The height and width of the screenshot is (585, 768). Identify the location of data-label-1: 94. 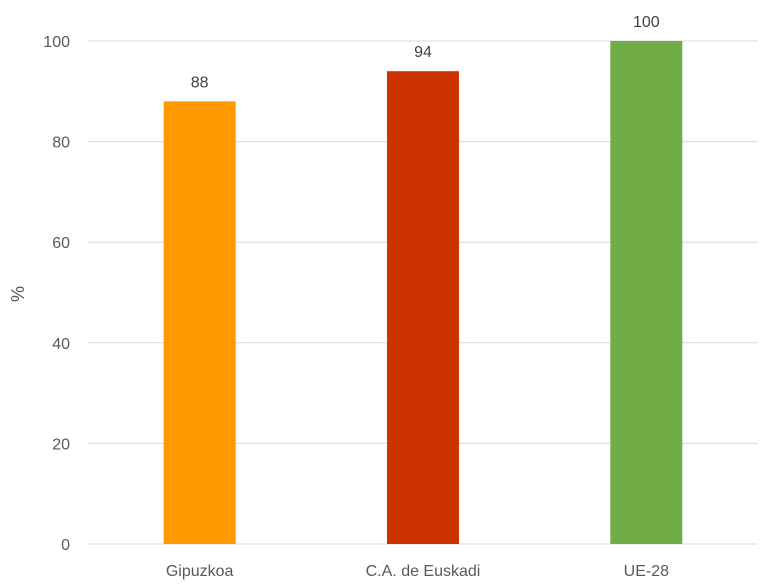
(423, 52).